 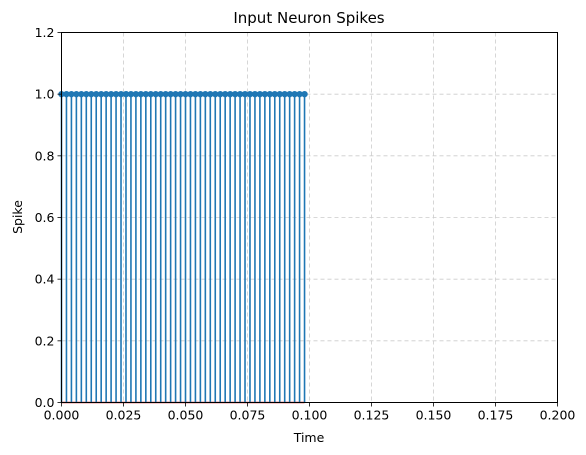 I want to click on y-axis-label: Spike, so click(x=17, y=217).